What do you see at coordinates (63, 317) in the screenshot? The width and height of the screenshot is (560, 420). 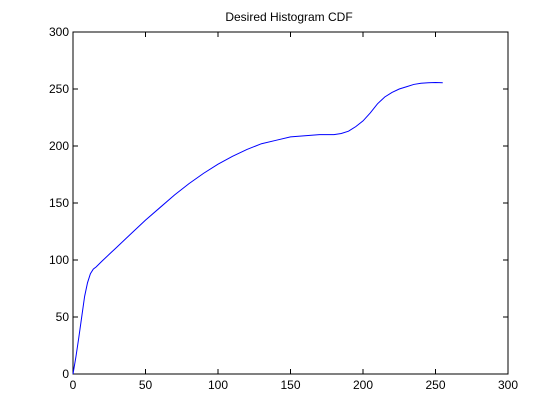 I see `y-tick-label: 50` at bounding box center [63, 317].